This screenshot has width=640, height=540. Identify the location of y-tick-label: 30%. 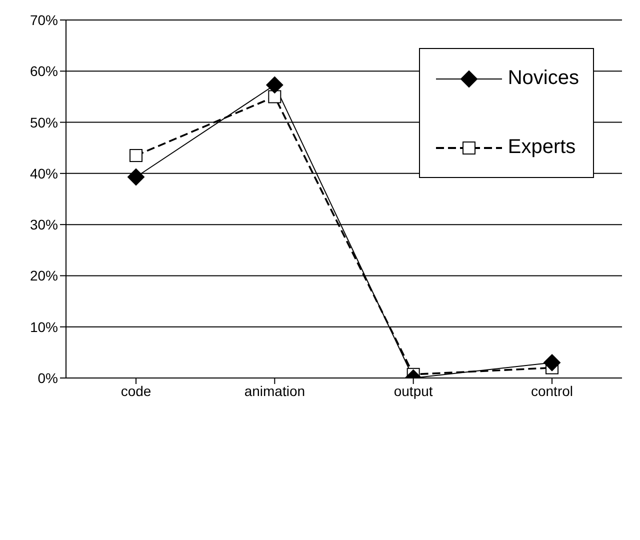
(44, 224).